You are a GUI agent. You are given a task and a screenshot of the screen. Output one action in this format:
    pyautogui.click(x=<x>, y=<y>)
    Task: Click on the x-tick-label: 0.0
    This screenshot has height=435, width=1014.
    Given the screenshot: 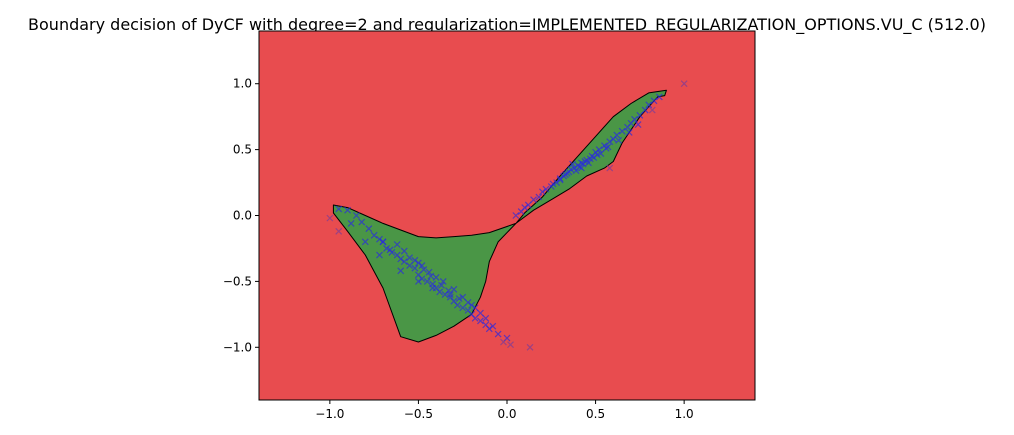 What is the action you would take?
    pyautogui.click(x=506, y=414)
    